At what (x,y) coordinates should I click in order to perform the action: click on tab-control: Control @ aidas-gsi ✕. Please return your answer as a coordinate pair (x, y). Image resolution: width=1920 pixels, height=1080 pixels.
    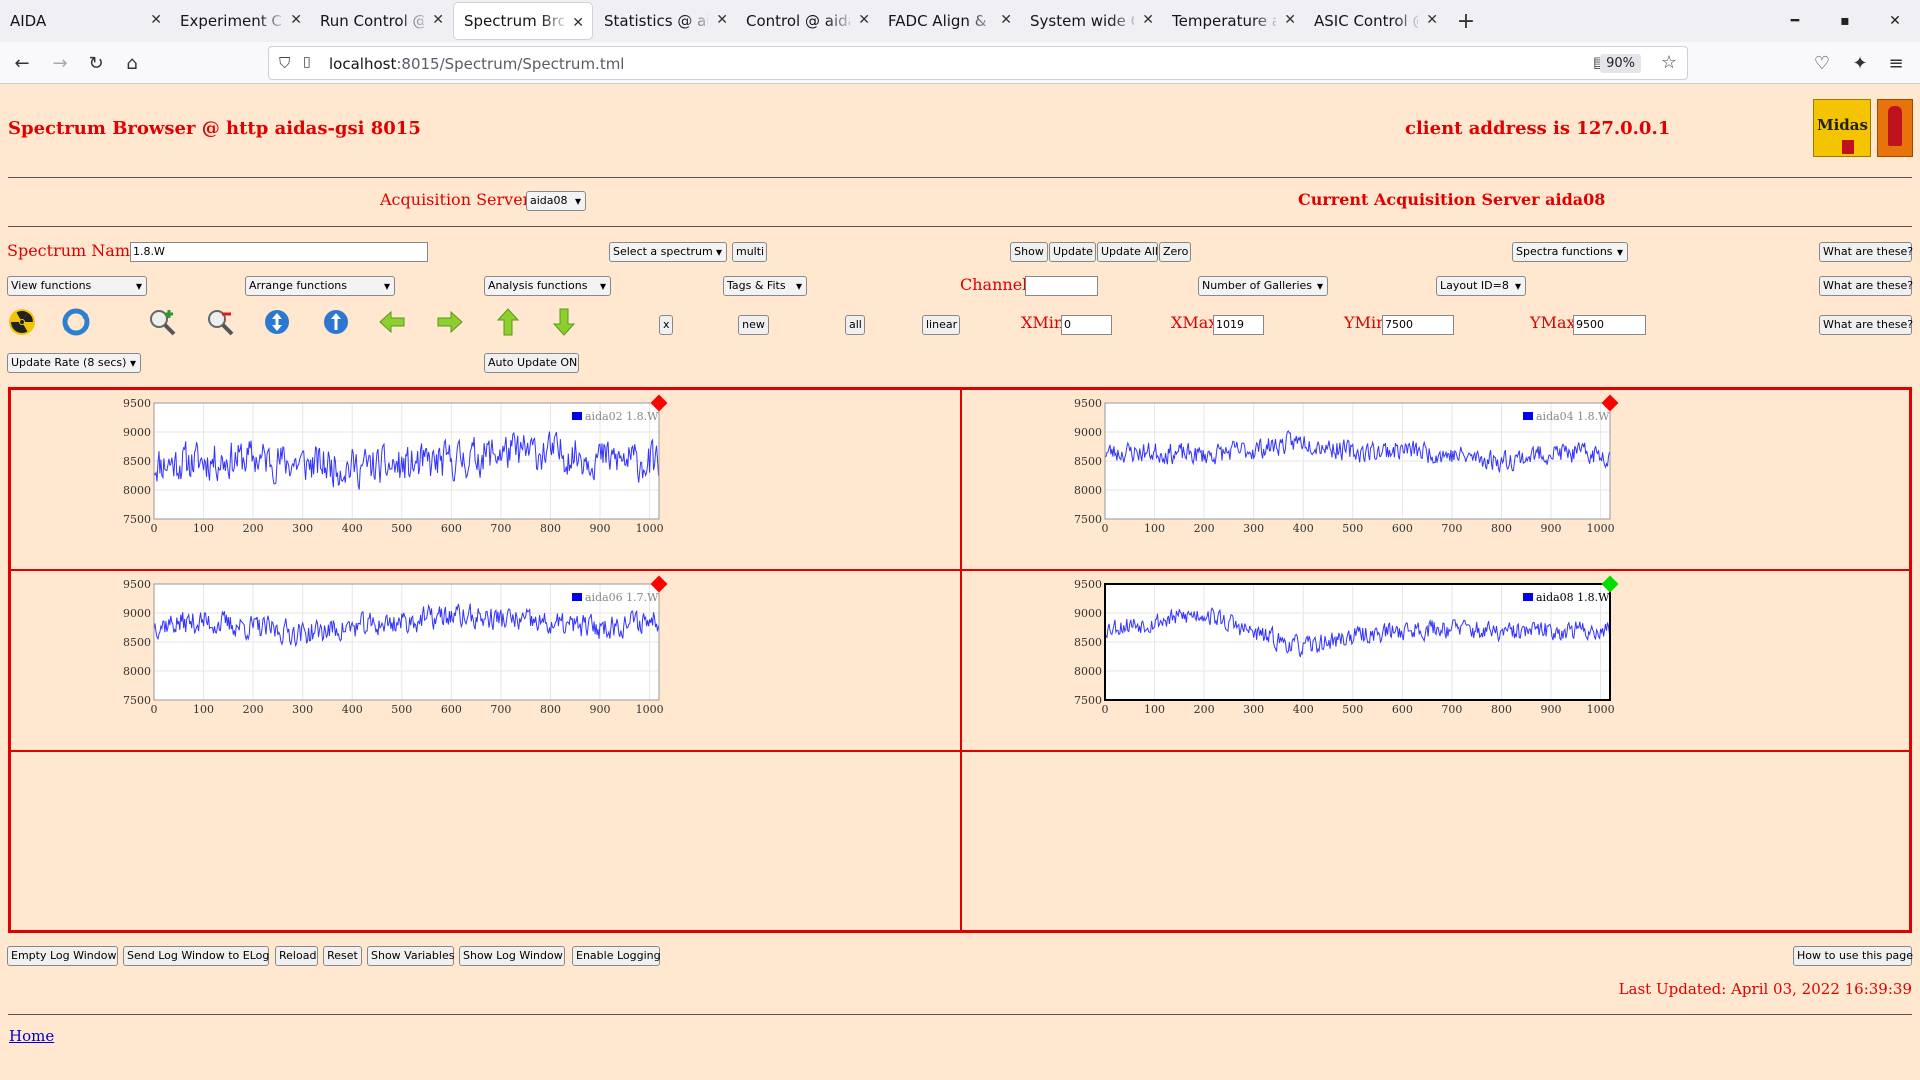
    Looking at the image, I should click on (807, 21).